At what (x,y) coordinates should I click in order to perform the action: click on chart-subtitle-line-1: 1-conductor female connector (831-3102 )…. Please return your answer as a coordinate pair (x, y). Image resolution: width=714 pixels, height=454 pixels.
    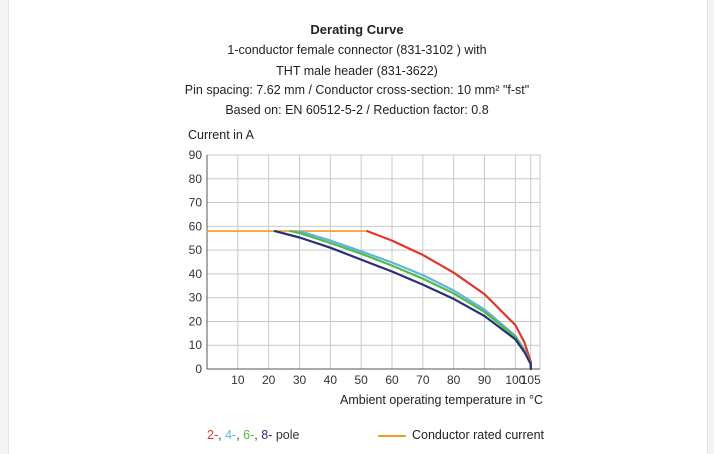
    Looking at the image, I should click on (357, 50).